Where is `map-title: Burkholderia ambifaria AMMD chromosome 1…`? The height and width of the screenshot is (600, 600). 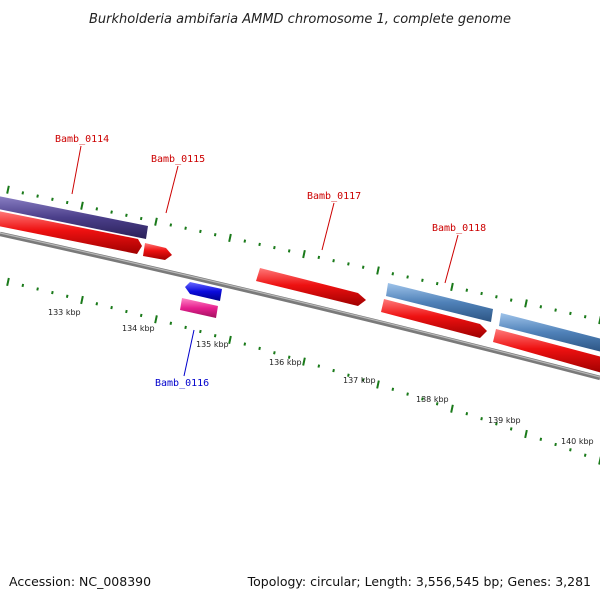 map-title: Burkholderia ambifaria AMMD chromosome 1… is located at coordinates (300, 19).